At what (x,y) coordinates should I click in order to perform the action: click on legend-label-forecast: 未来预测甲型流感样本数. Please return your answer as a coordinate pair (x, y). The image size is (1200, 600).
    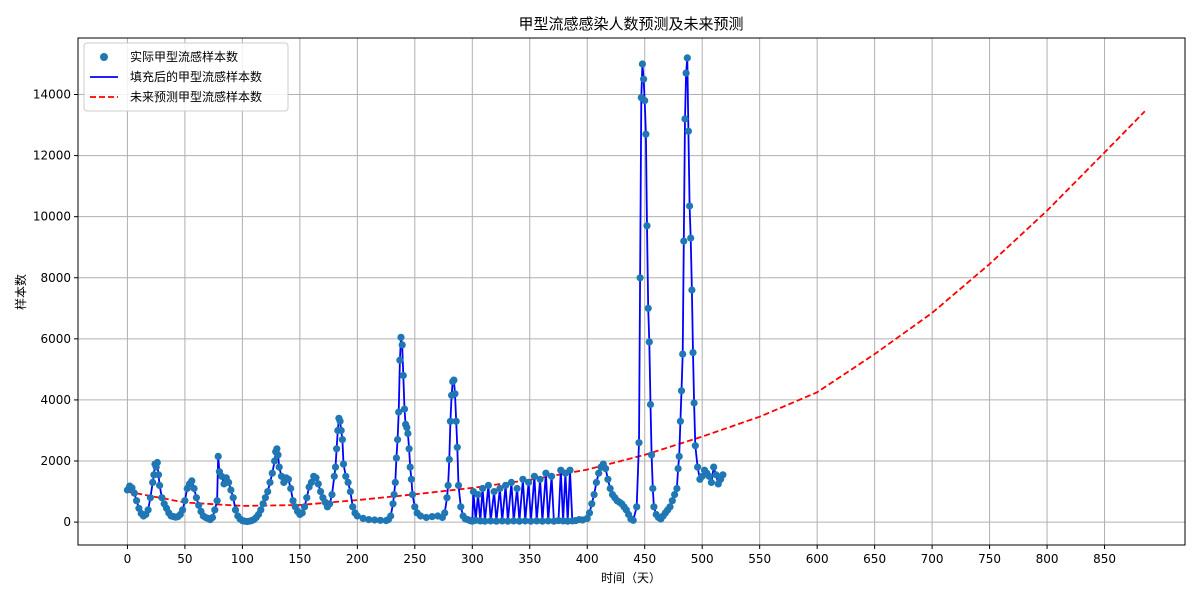
    Looking at the image, I should click on (196, 96).